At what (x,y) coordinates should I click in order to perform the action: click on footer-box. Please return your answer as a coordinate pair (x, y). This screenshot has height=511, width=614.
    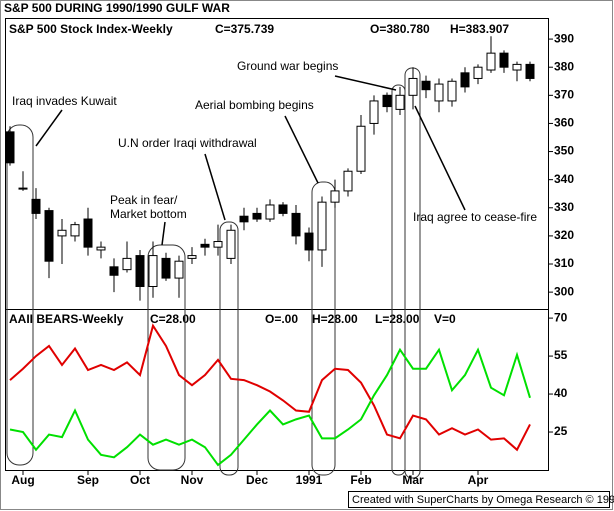
    Looking at the image, I should click on (479, 499).